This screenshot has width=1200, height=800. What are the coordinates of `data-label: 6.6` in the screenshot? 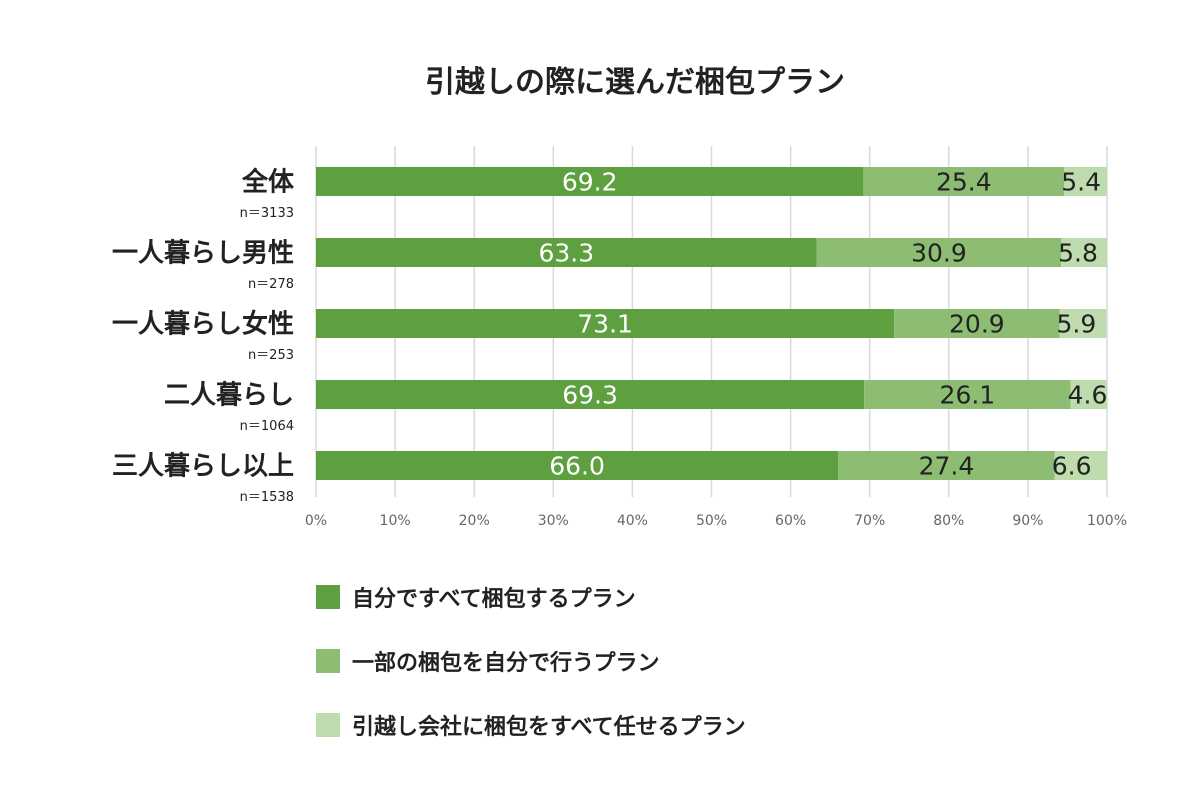 It's located at (1072, 466).